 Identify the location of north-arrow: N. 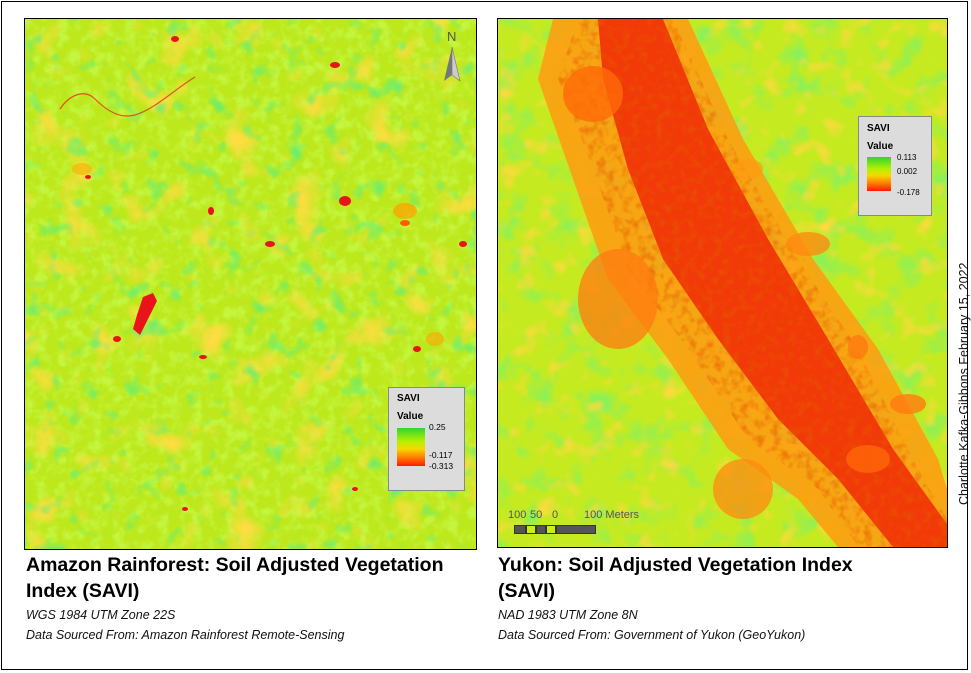
(452, 57).